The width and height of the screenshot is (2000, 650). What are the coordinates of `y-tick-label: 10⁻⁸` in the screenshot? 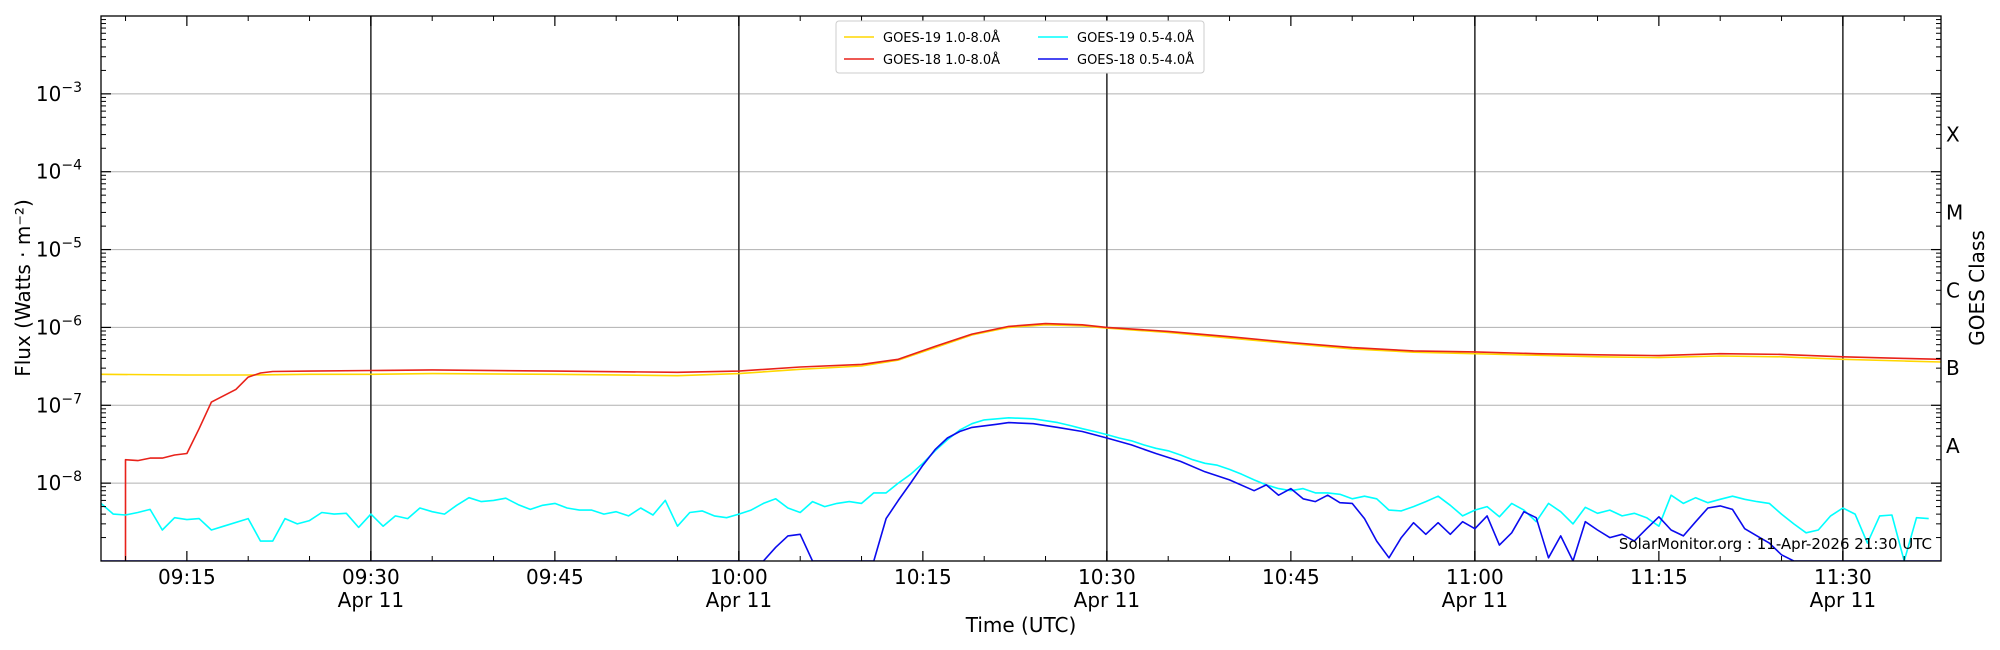 It's located at (59, 482).